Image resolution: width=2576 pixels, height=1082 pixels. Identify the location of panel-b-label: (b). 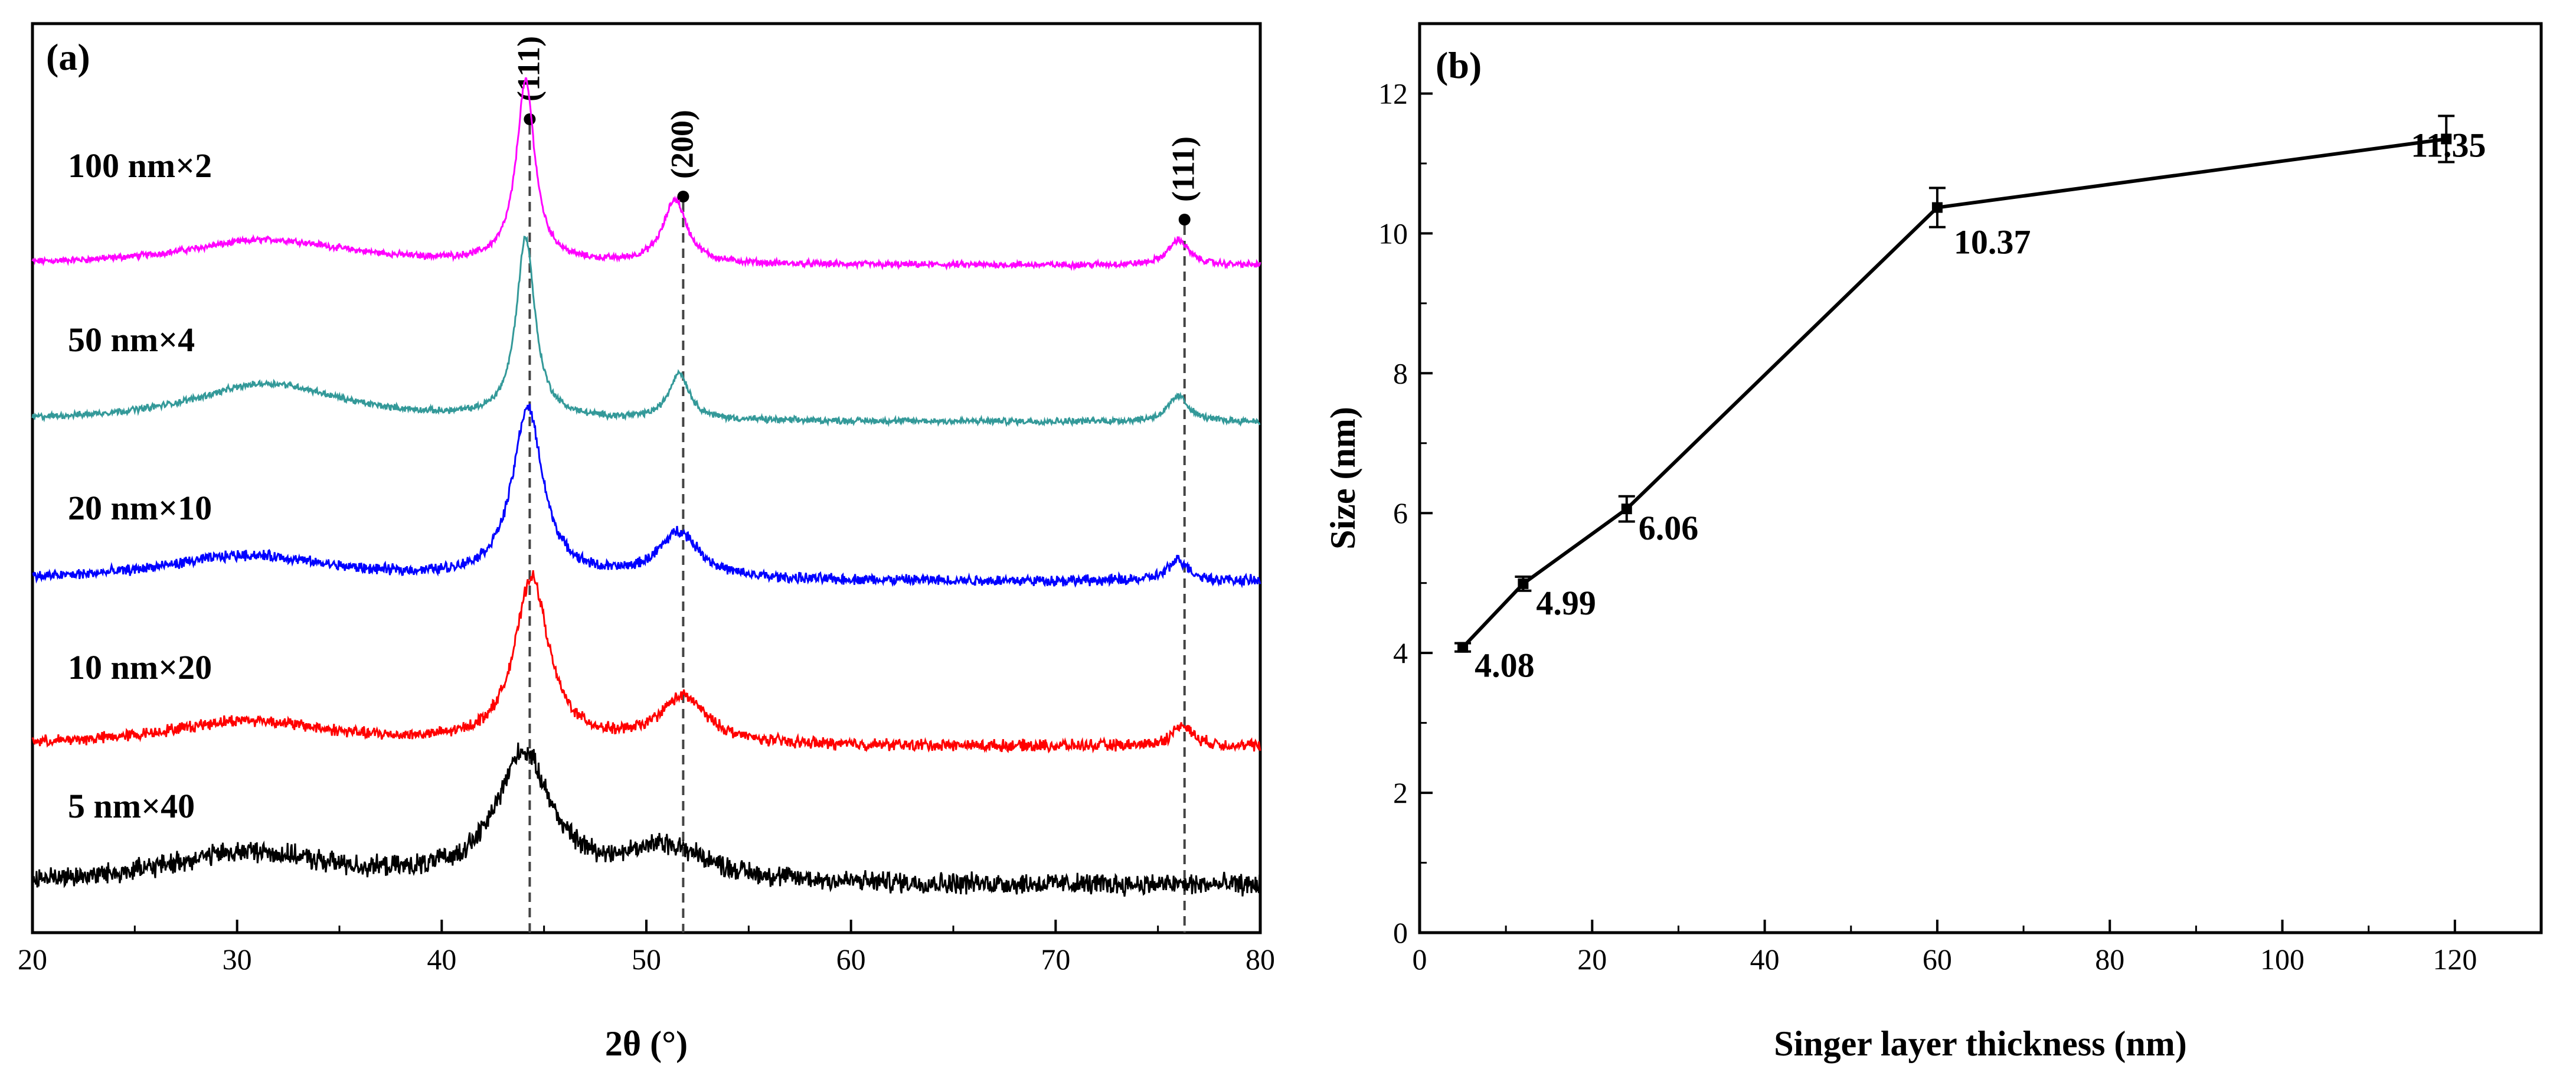
(1459, 65).